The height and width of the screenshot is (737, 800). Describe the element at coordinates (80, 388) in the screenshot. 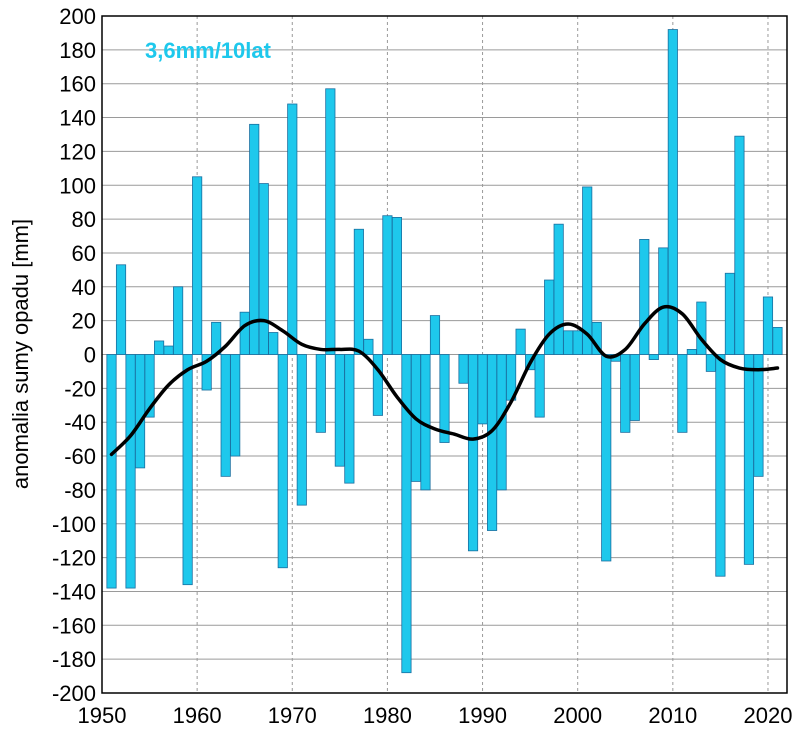

I see `y-tick-label: -20` at that location.